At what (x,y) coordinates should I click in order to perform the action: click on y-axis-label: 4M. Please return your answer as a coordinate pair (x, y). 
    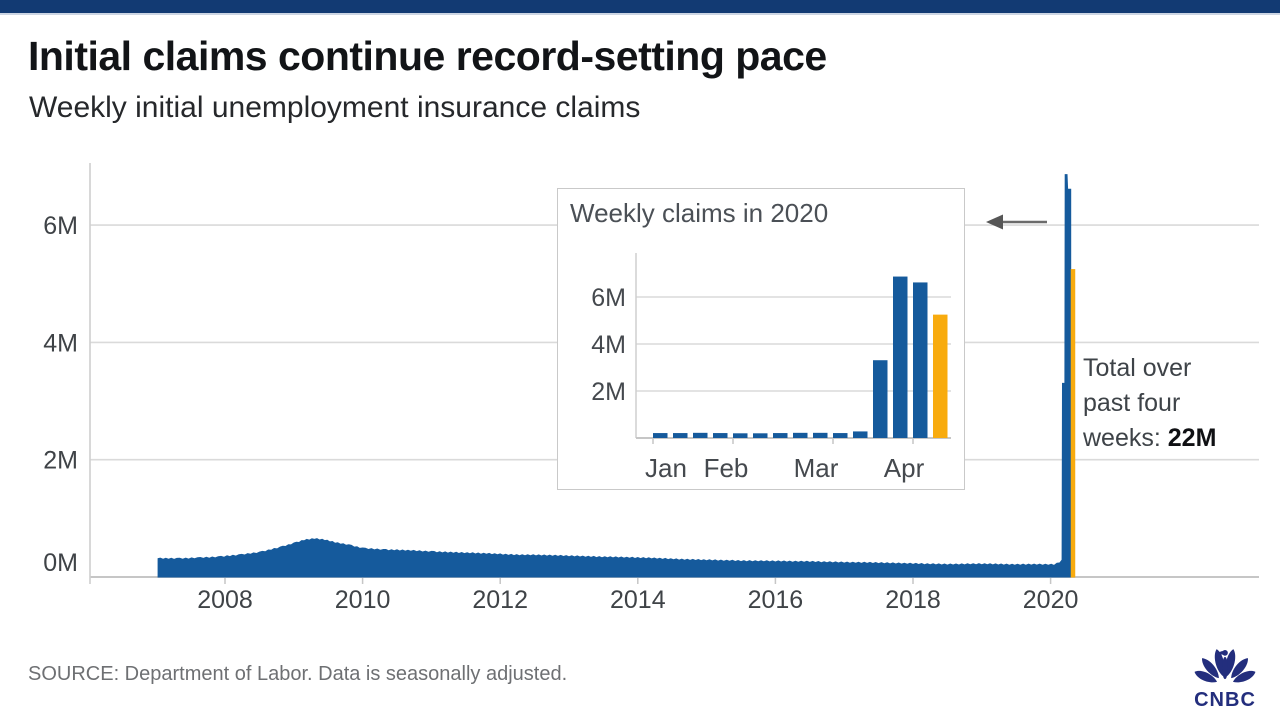
    Looking at the image, I should click on (60, 343).